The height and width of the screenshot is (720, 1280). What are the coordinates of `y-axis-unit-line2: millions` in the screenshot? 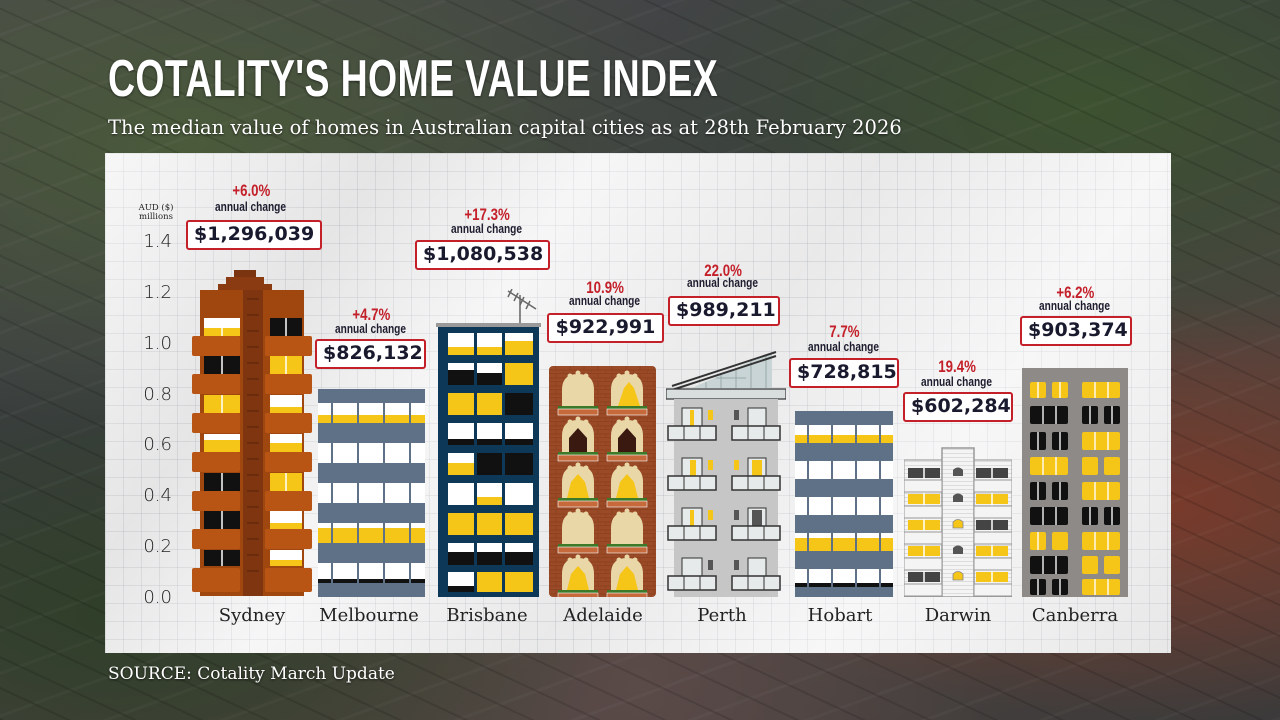 It's located at (156, 217).